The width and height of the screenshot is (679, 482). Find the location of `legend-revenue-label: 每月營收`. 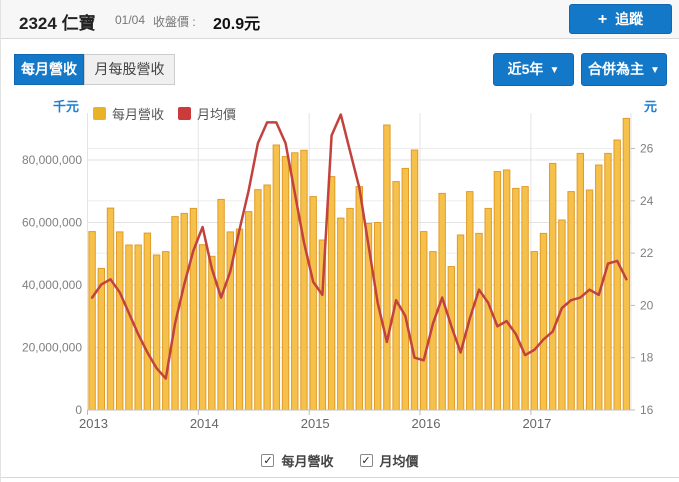

legend-revenue-label: 每月營收 is located at coordinates (138, 114).